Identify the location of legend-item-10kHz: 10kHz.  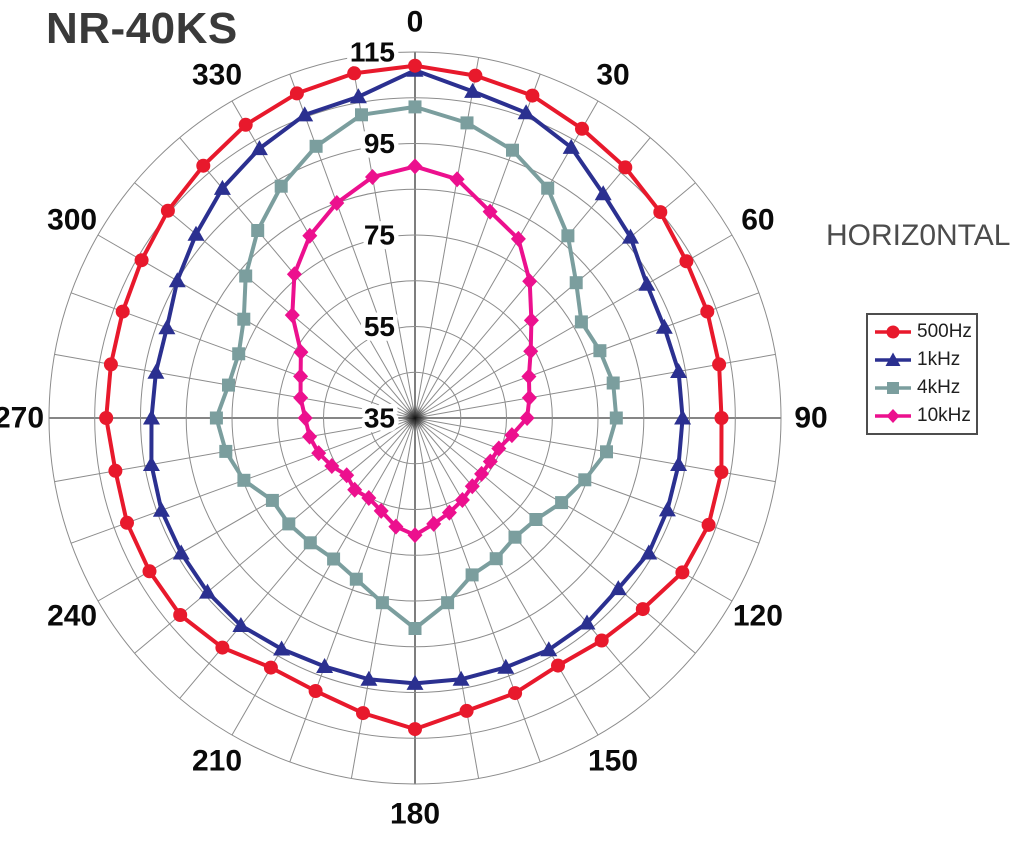
(924, 416).